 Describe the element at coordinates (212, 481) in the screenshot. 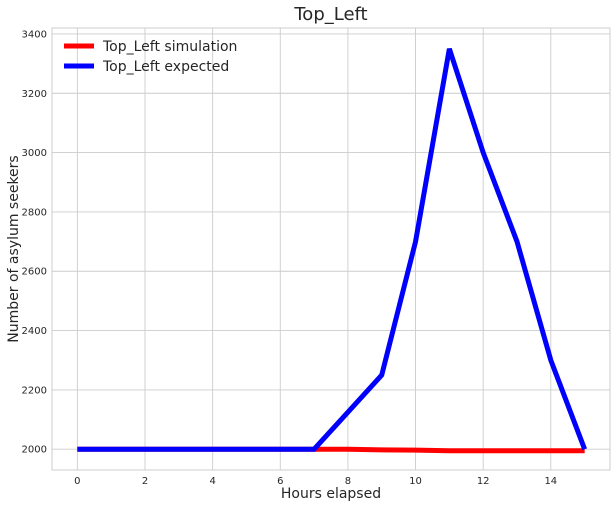

I see `x-tick-label: 4` at that location.